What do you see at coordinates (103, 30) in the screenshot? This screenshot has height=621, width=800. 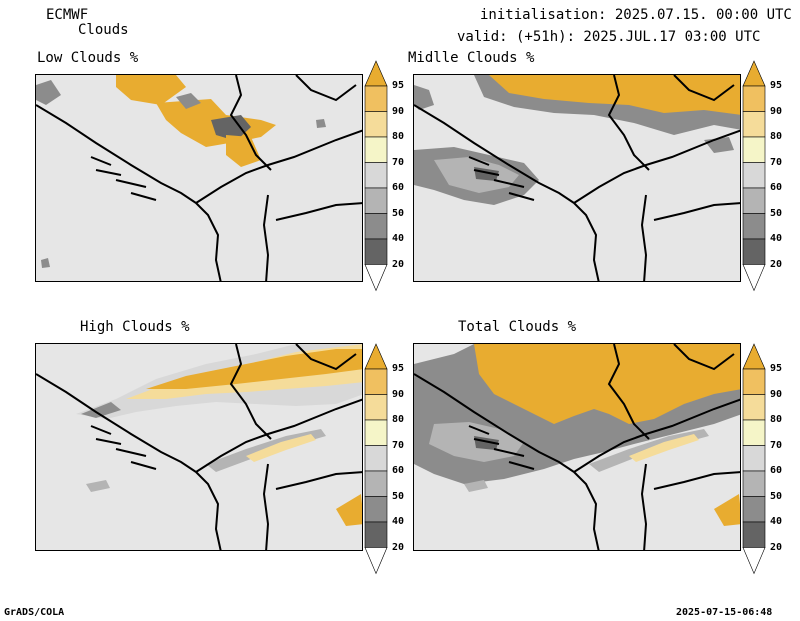 I see `product-name: Clouds` at bounding box center [103, 30].